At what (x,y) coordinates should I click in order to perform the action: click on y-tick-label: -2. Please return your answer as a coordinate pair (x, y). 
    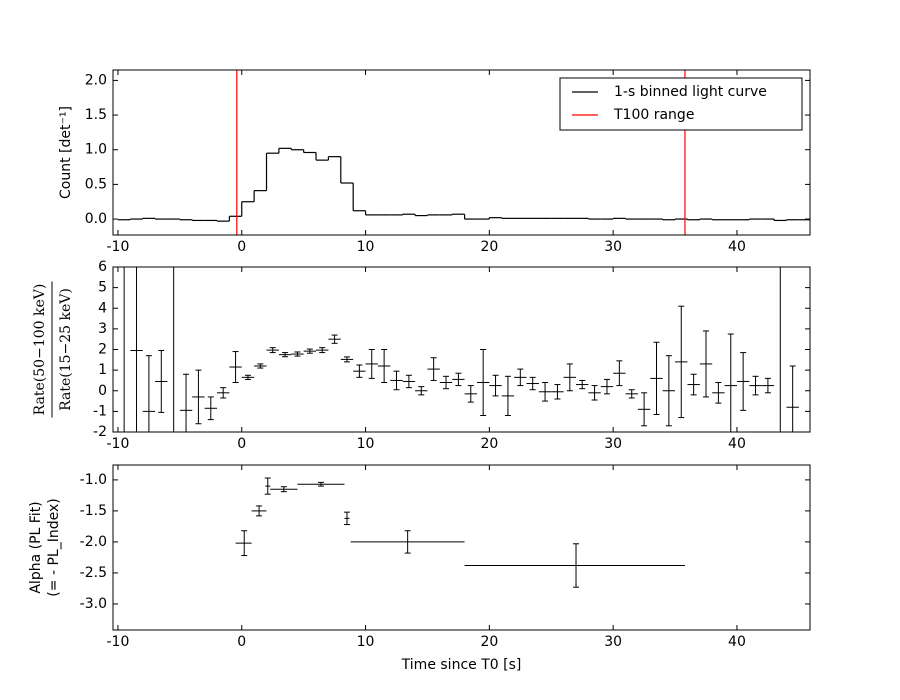
    Looking at the image, I should click on (100, 432).